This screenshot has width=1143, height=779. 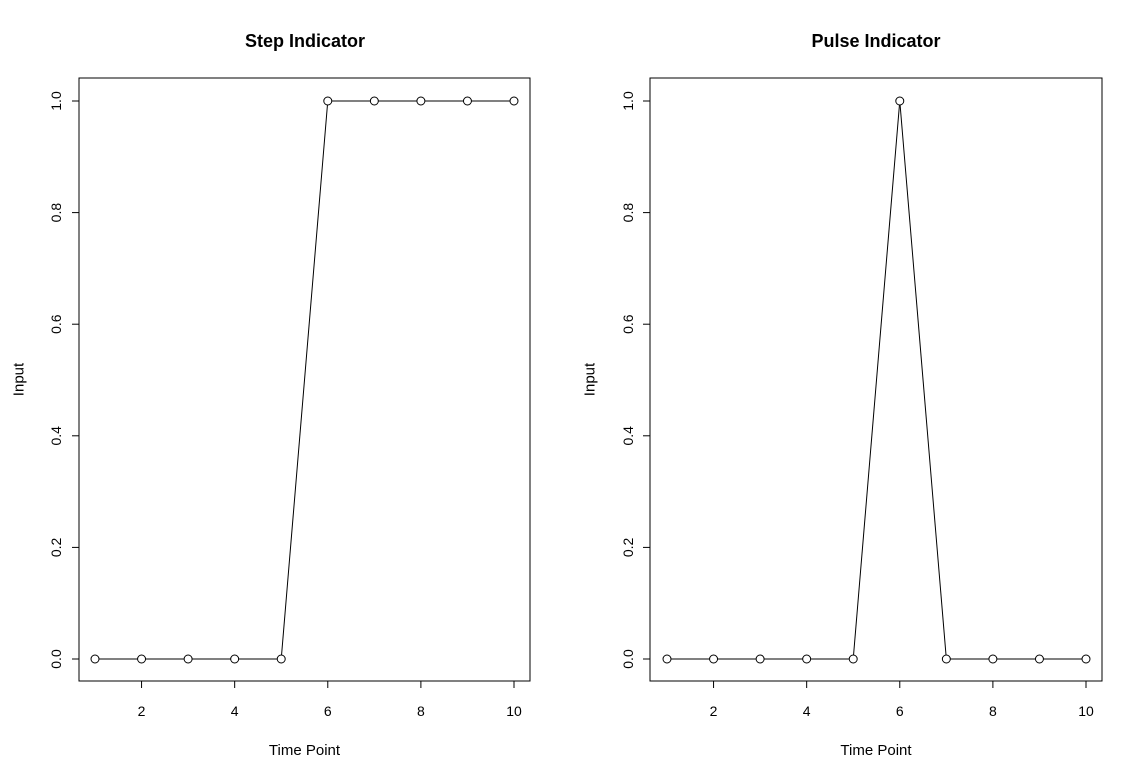 What do you see at coordinates (875, 41) in the screenshot?
I see `chart-title: Pulse Indicator` at bounding box center [875, 41].